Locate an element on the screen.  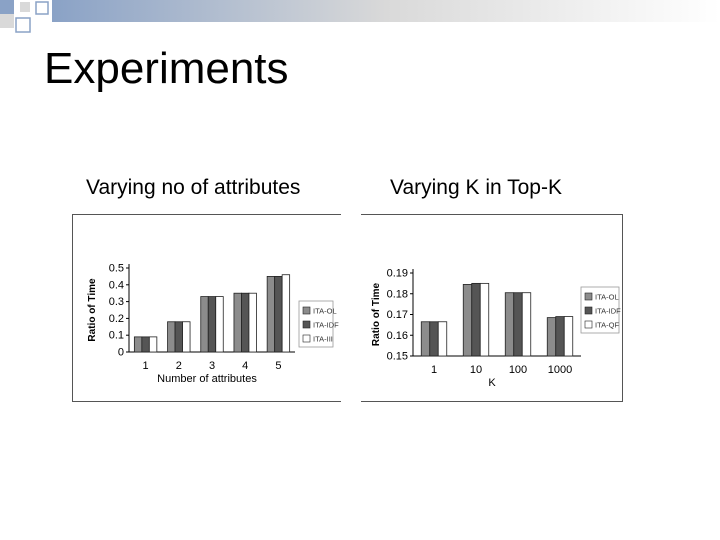
caption-left: Varying no of attributes is located at coordinates (193, 187).